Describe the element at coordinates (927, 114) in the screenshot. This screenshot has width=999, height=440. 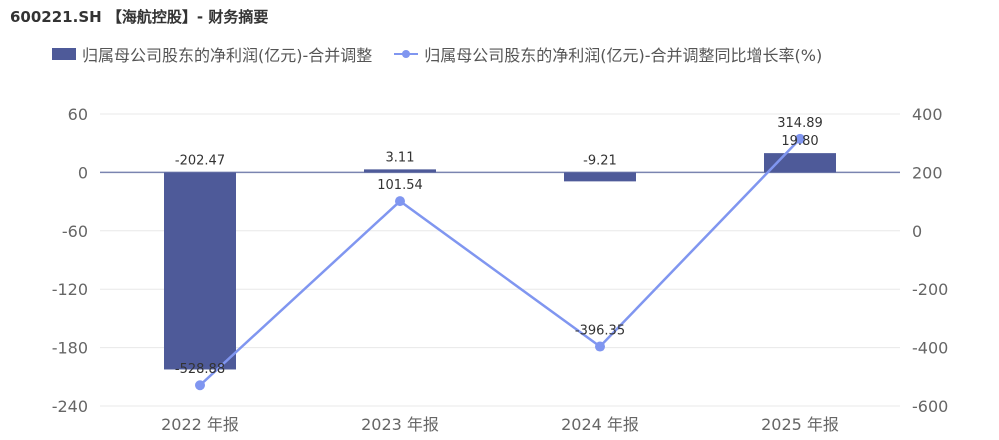
I see `y-right-tick-label: 400` at that location.